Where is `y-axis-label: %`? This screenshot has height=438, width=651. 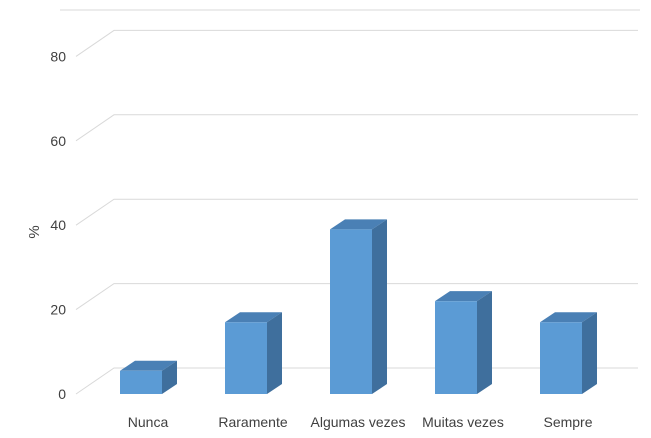 y-axis-label: % is located at coordinates (34, 231).